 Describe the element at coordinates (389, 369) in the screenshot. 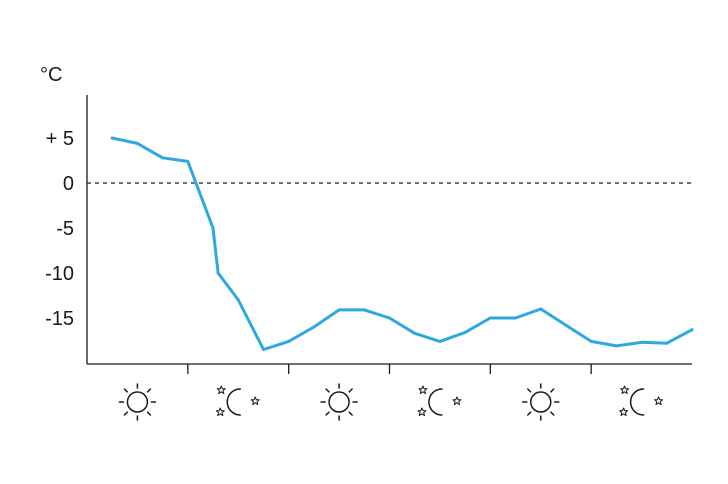

I see `x-axis-ticks` at that location.